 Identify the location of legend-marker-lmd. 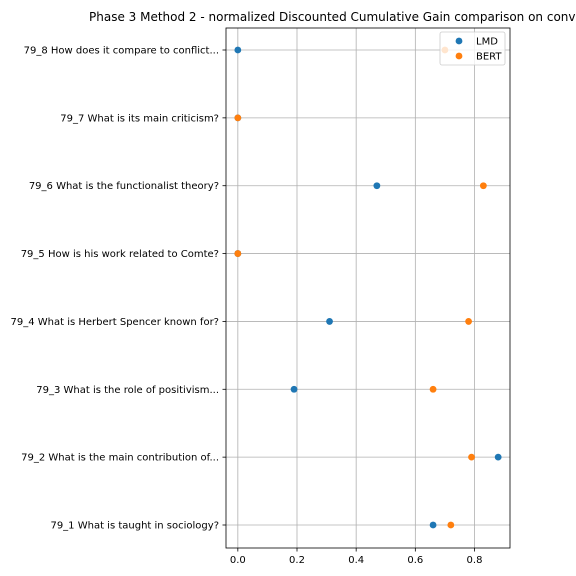
(459, 41).